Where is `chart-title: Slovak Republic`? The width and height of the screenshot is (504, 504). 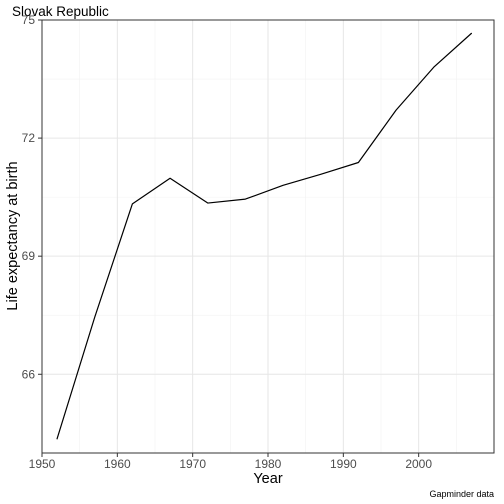 chart-title: Slovak Republic is located at coordinates (60, 11).